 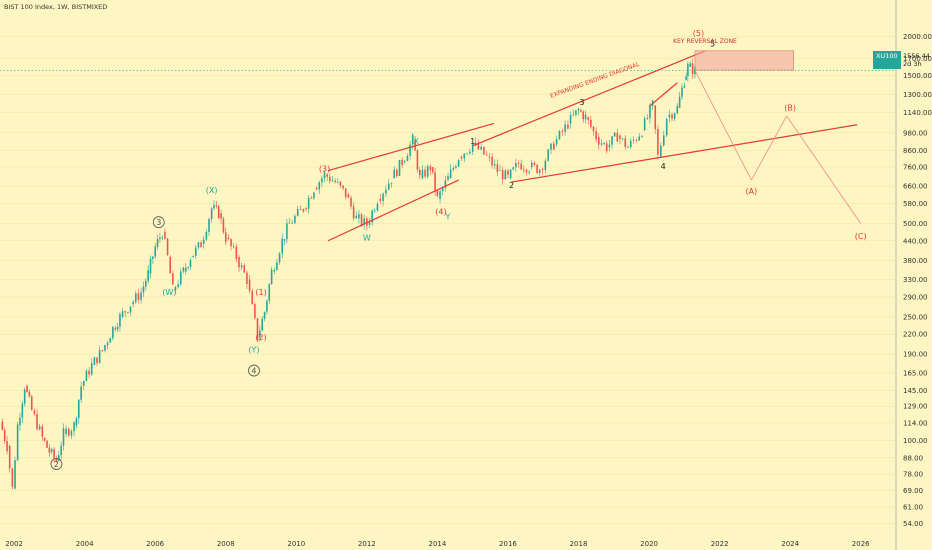 I want to click on channel-upper, so click(x=411, y=147).